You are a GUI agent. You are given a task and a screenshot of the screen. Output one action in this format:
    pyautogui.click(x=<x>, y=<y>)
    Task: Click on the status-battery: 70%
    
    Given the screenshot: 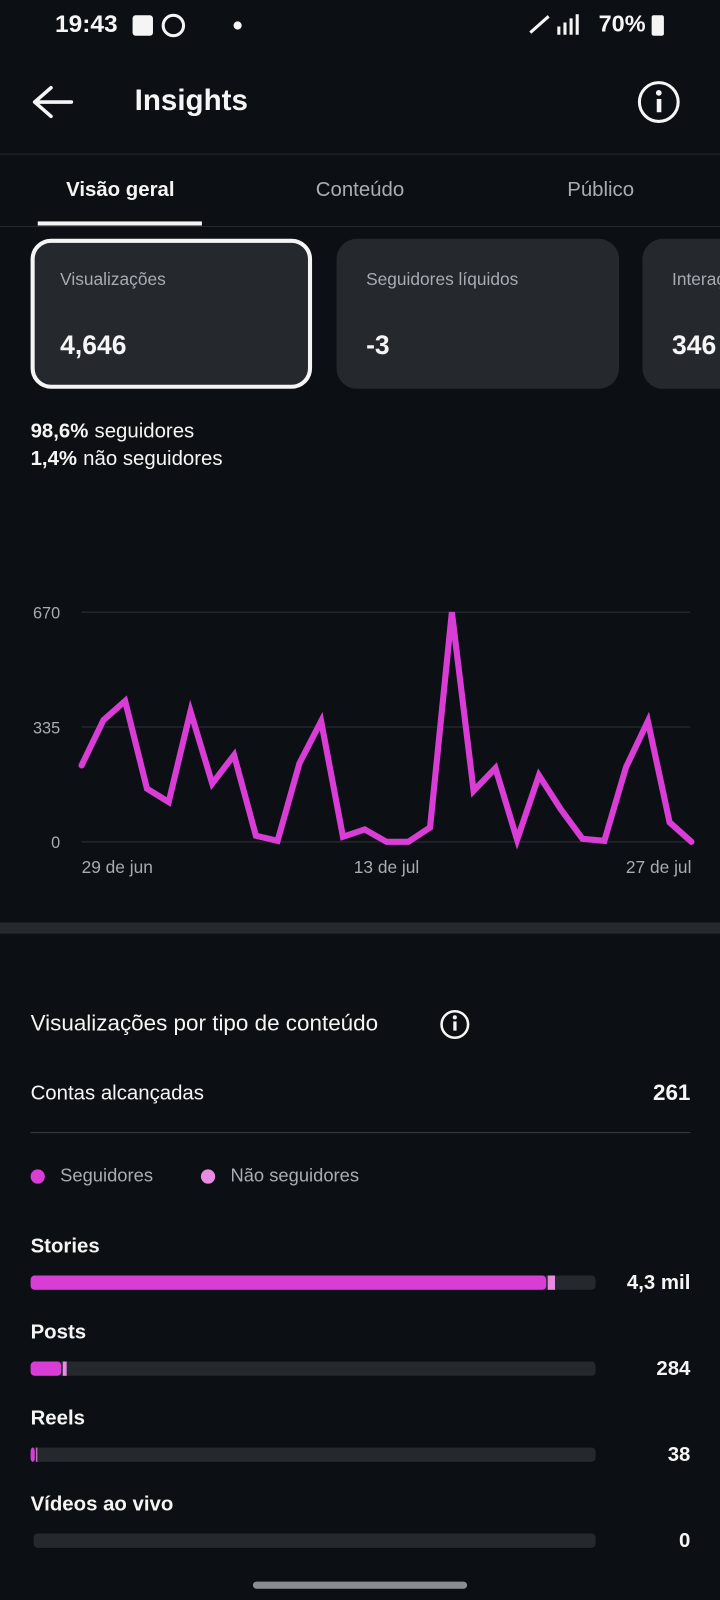 What is the action you would take?
    pyautogui.click(x=622, y=24)
    